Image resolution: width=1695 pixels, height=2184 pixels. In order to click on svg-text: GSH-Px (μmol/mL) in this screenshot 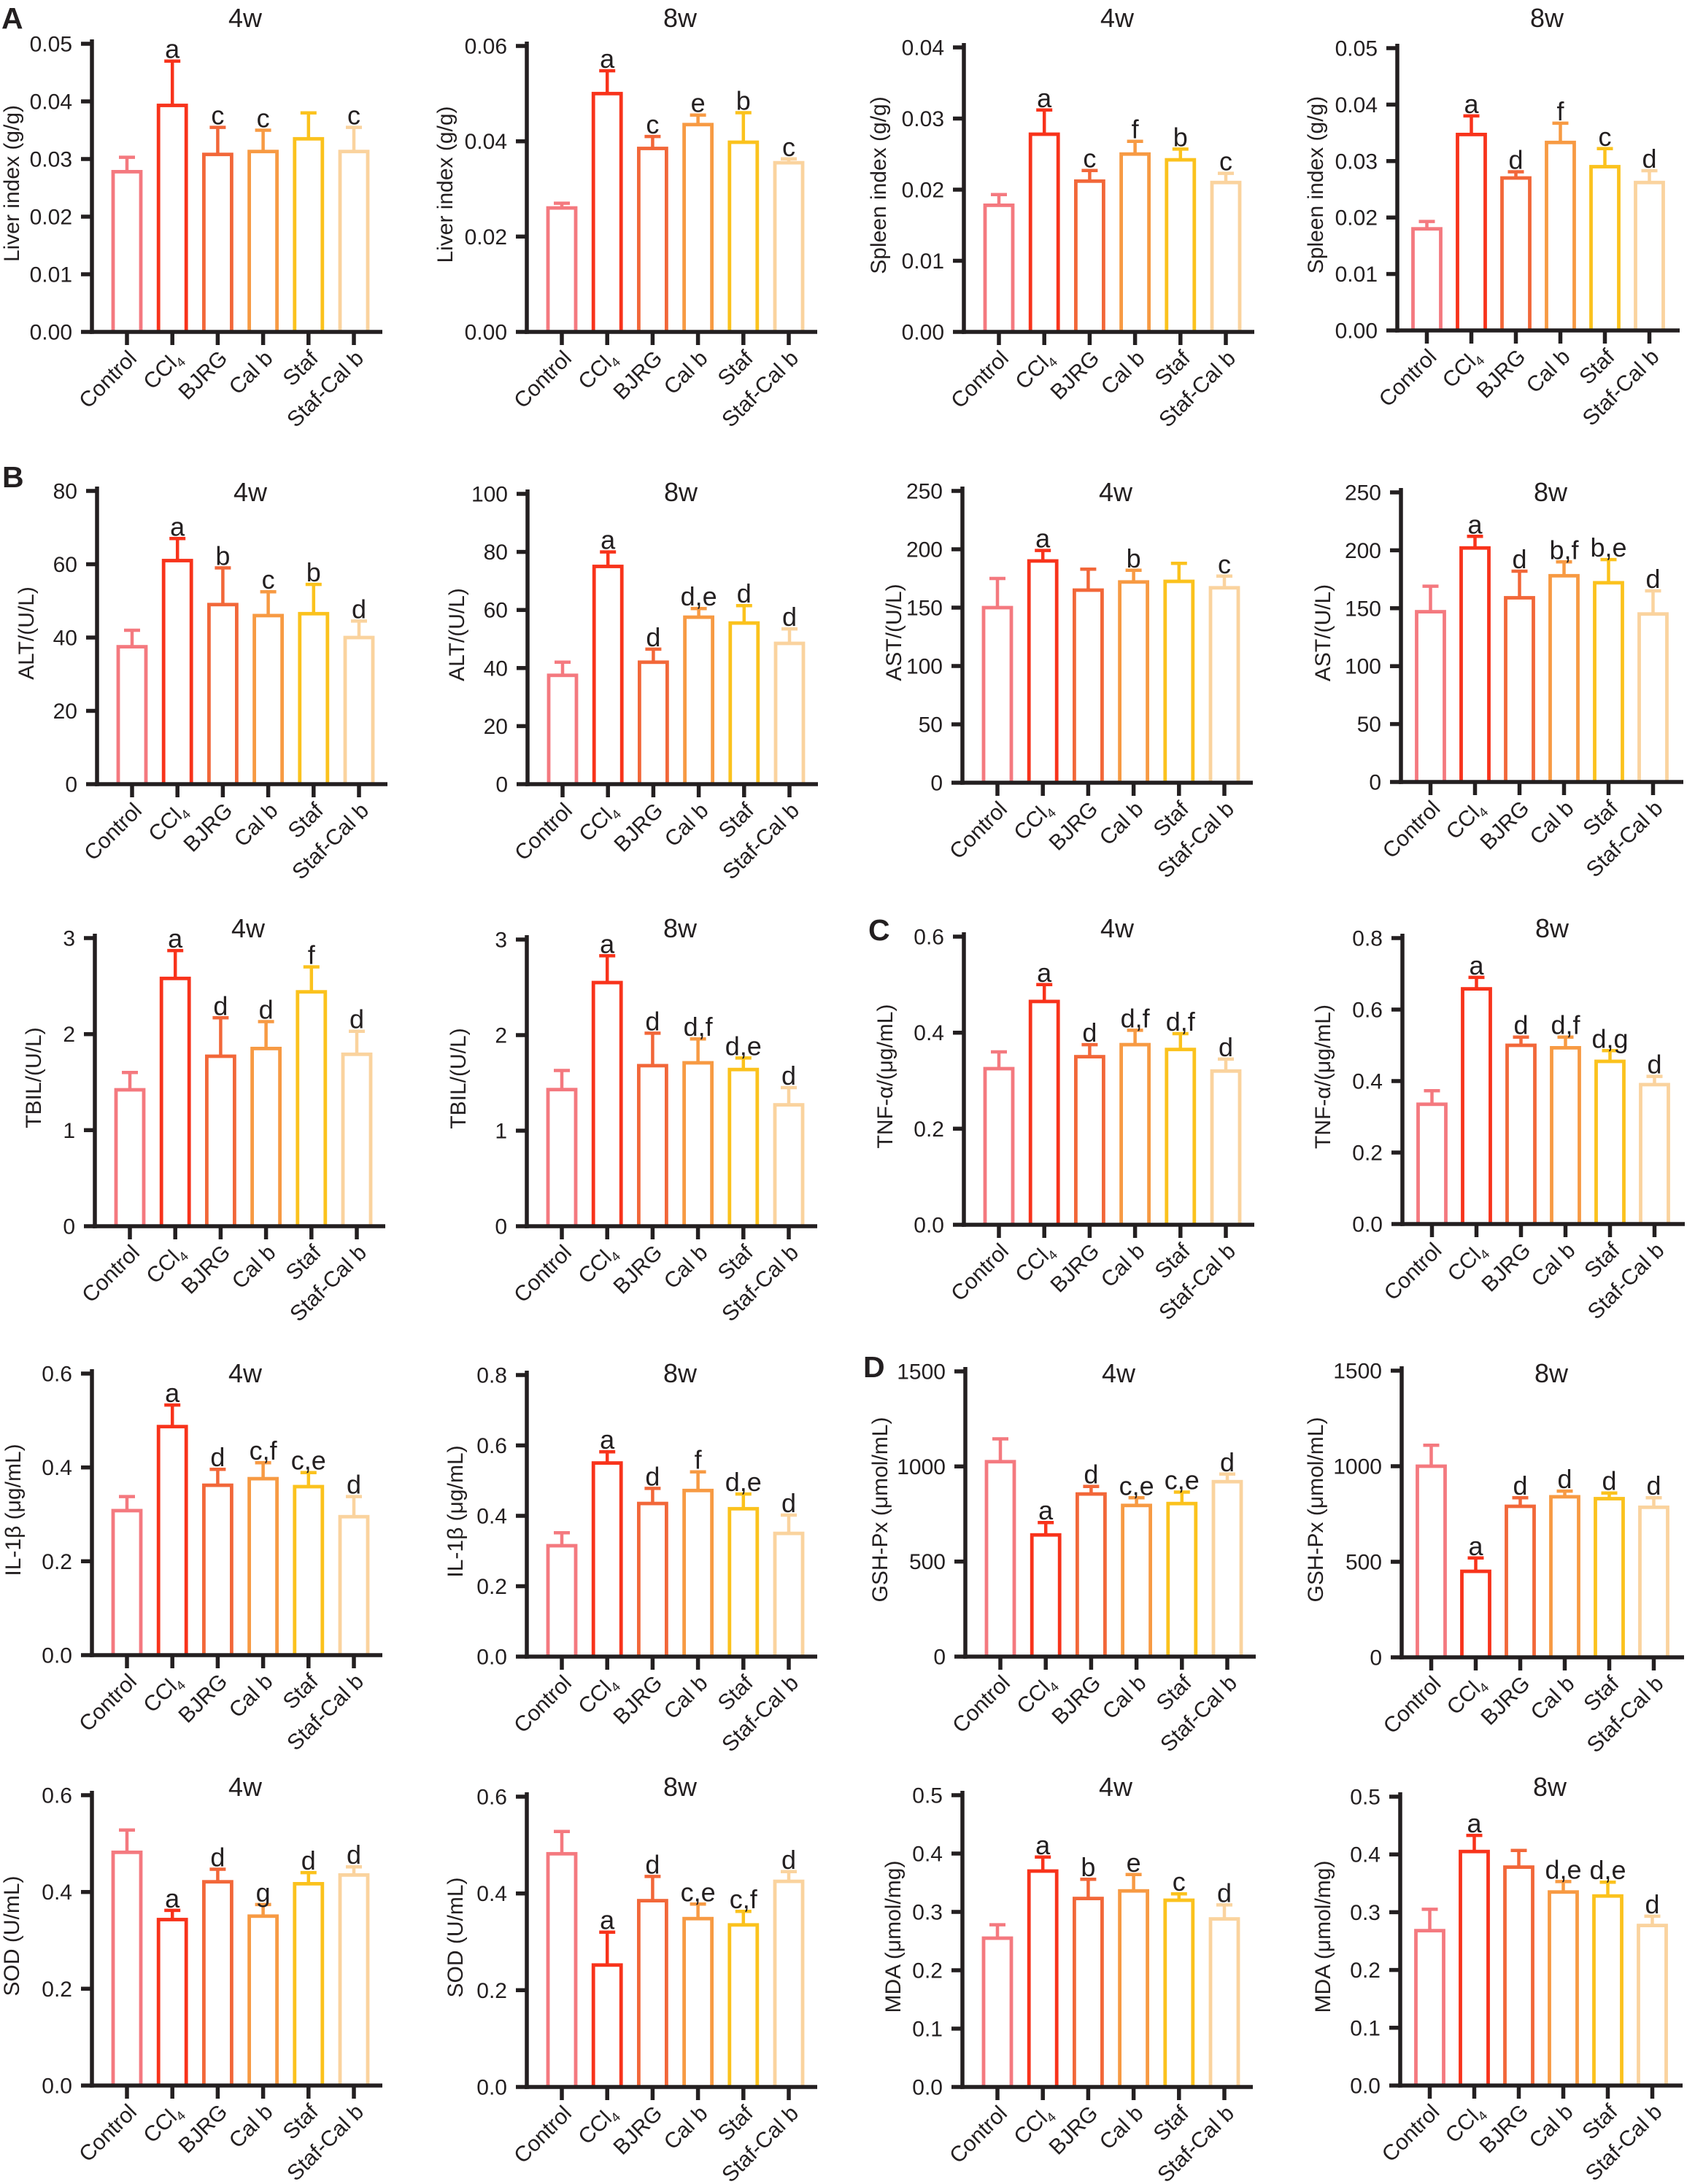, I will do `click(1316, 1510)`.